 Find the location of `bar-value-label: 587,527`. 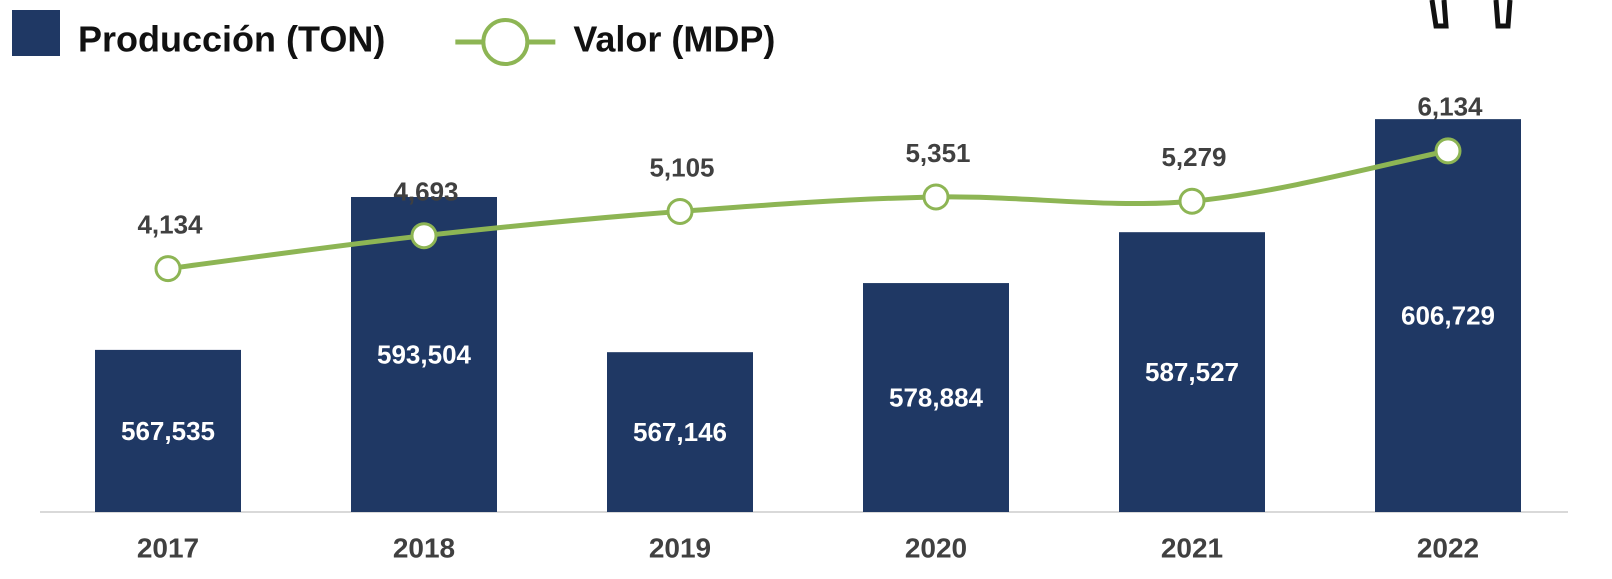

bar-value-label: 587,527 is located at coordinates (1192, 372).